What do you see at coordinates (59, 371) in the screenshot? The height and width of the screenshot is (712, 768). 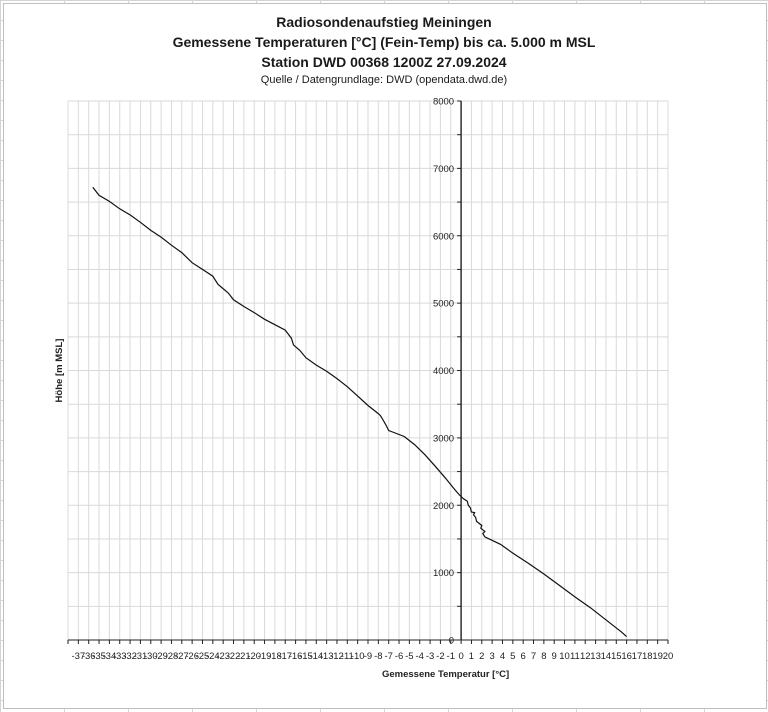 I see `y-axis-title: Höhe [m MSL]` at bounding box center [59, 371].